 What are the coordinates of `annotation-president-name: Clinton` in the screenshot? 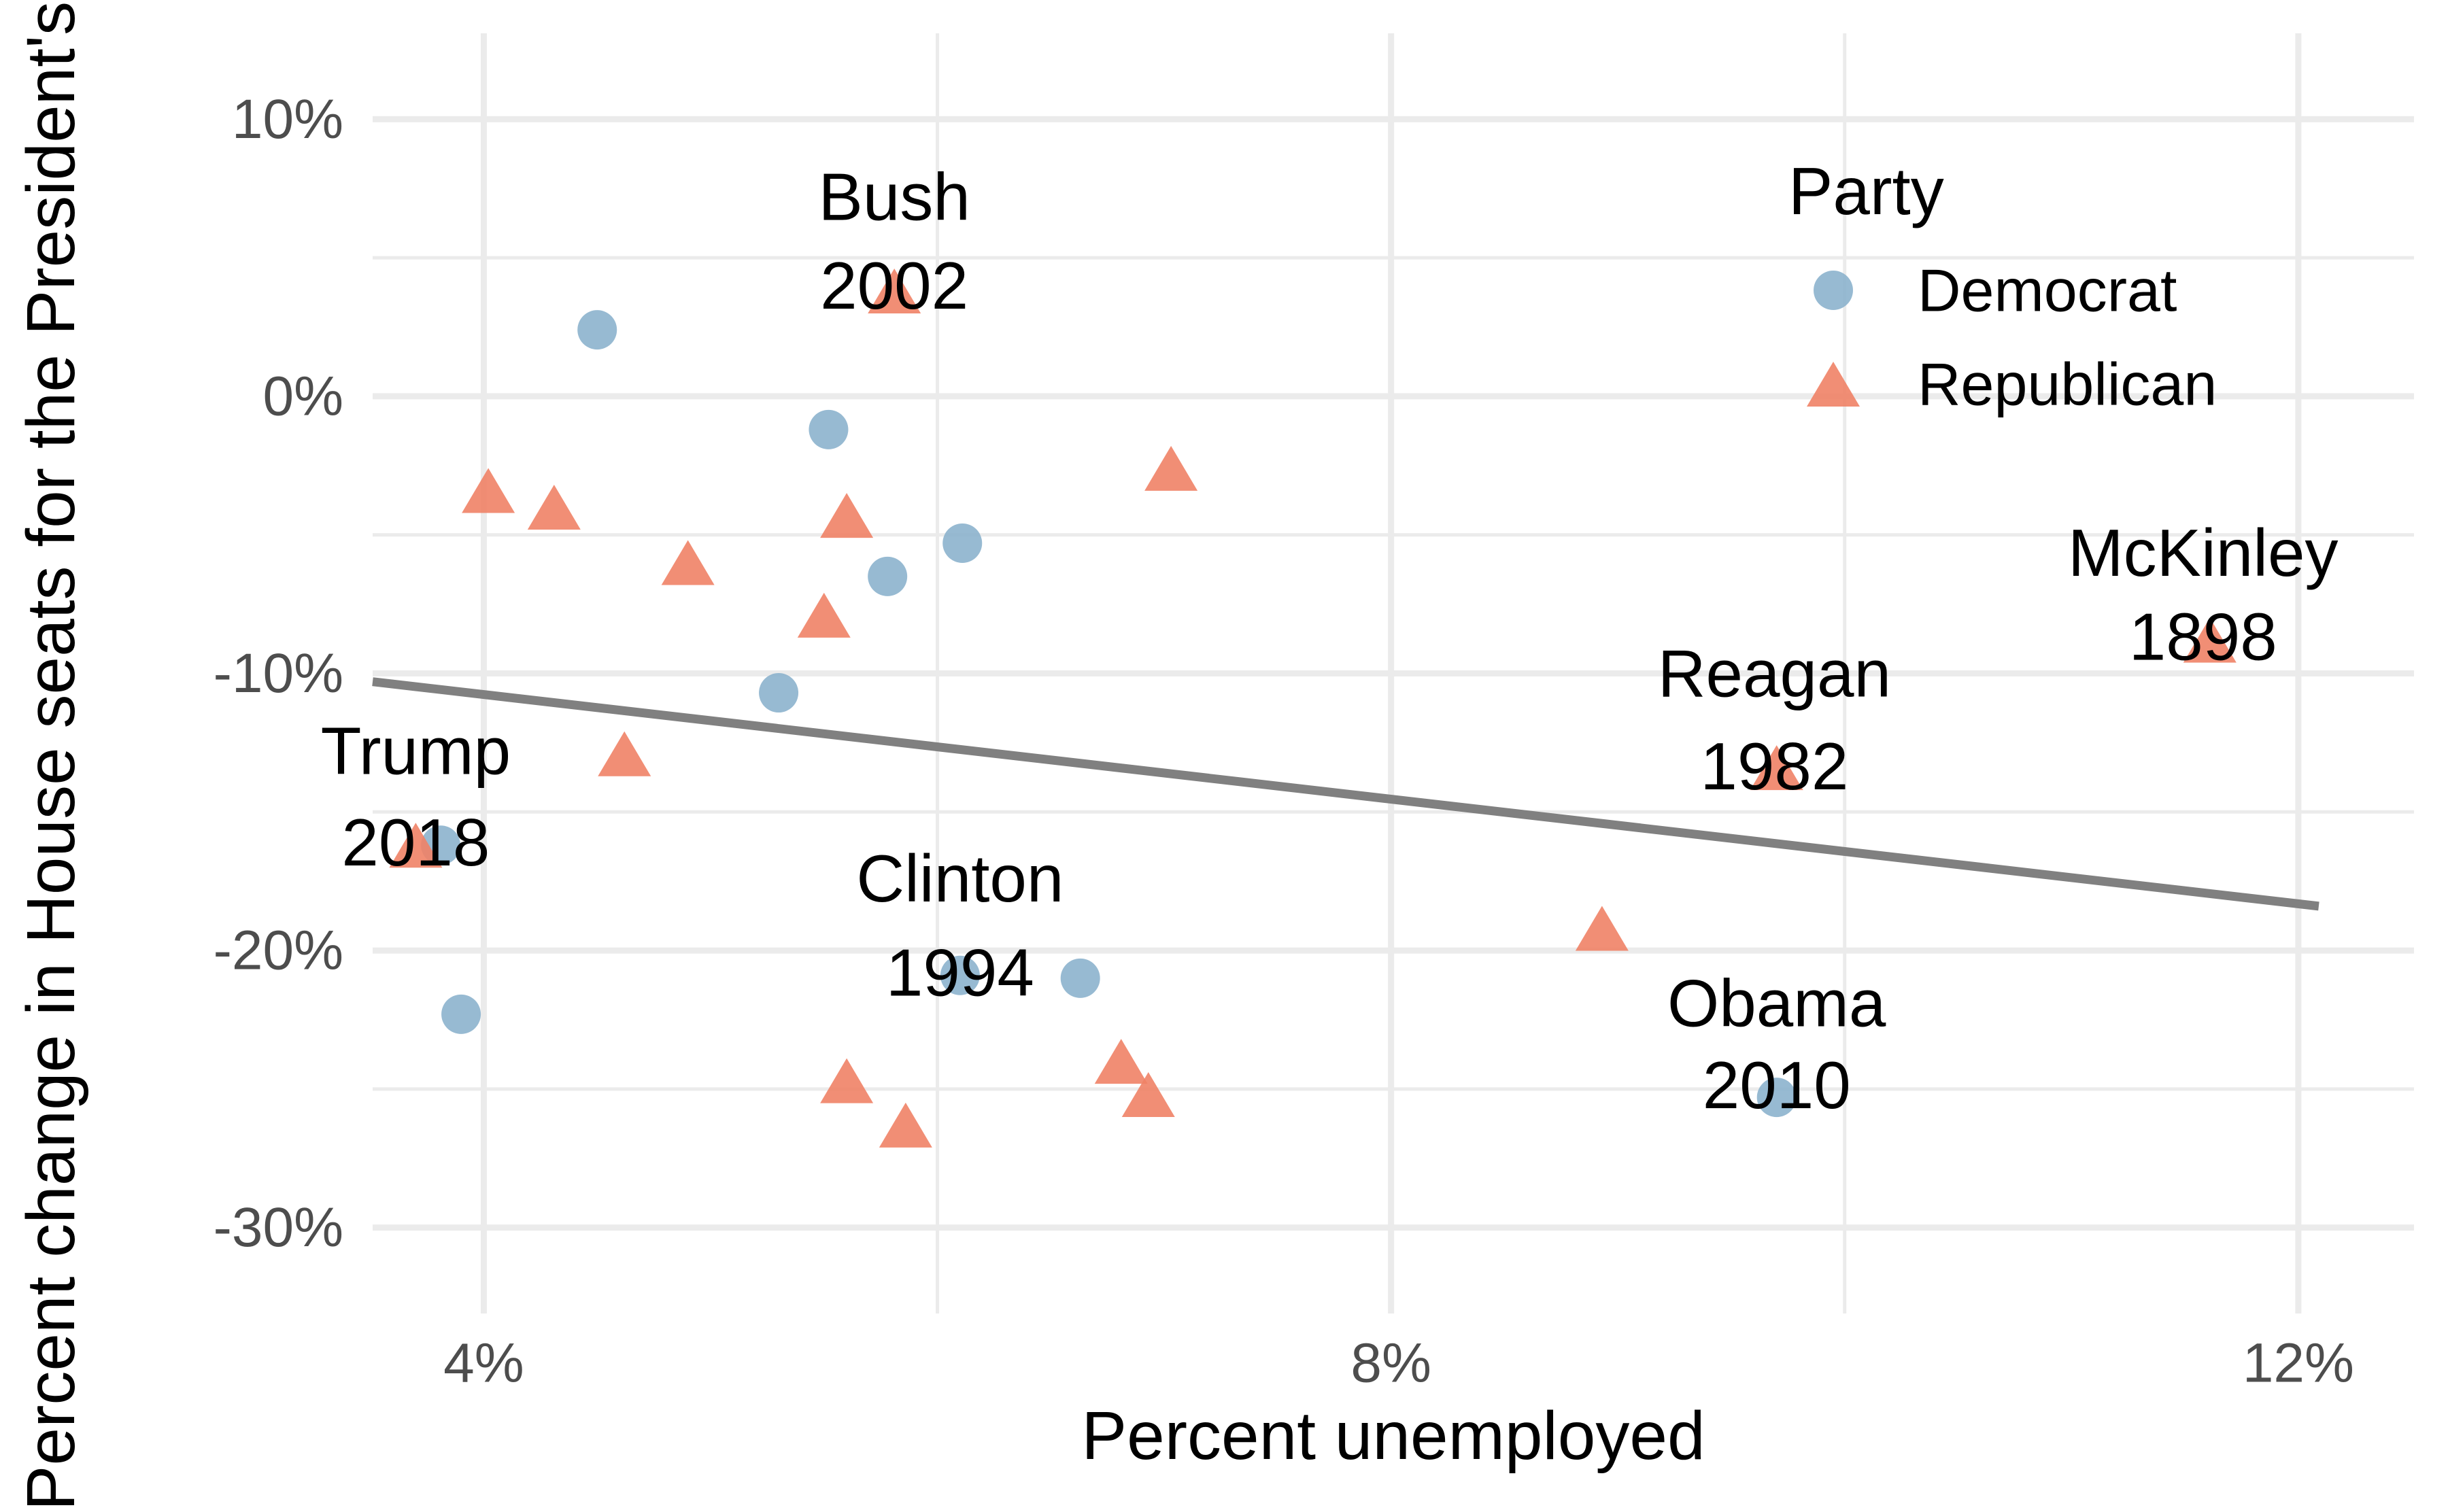 It's located at (960, 878).